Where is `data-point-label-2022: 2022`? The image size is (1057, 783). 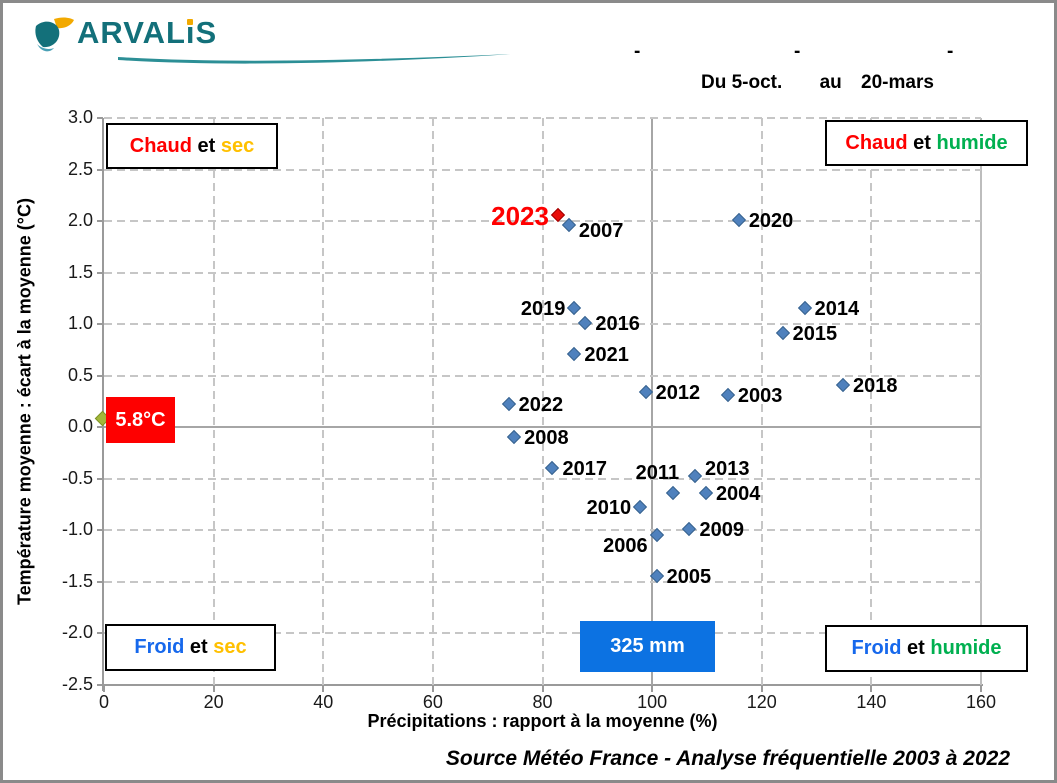 data-point-label-2022: 2022 is located at coordinates (541, 404).